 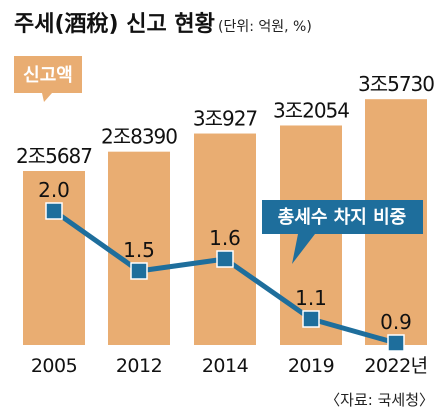 I want to click on unit-note: (단위: 억원, %), so click(x=265, y=27).